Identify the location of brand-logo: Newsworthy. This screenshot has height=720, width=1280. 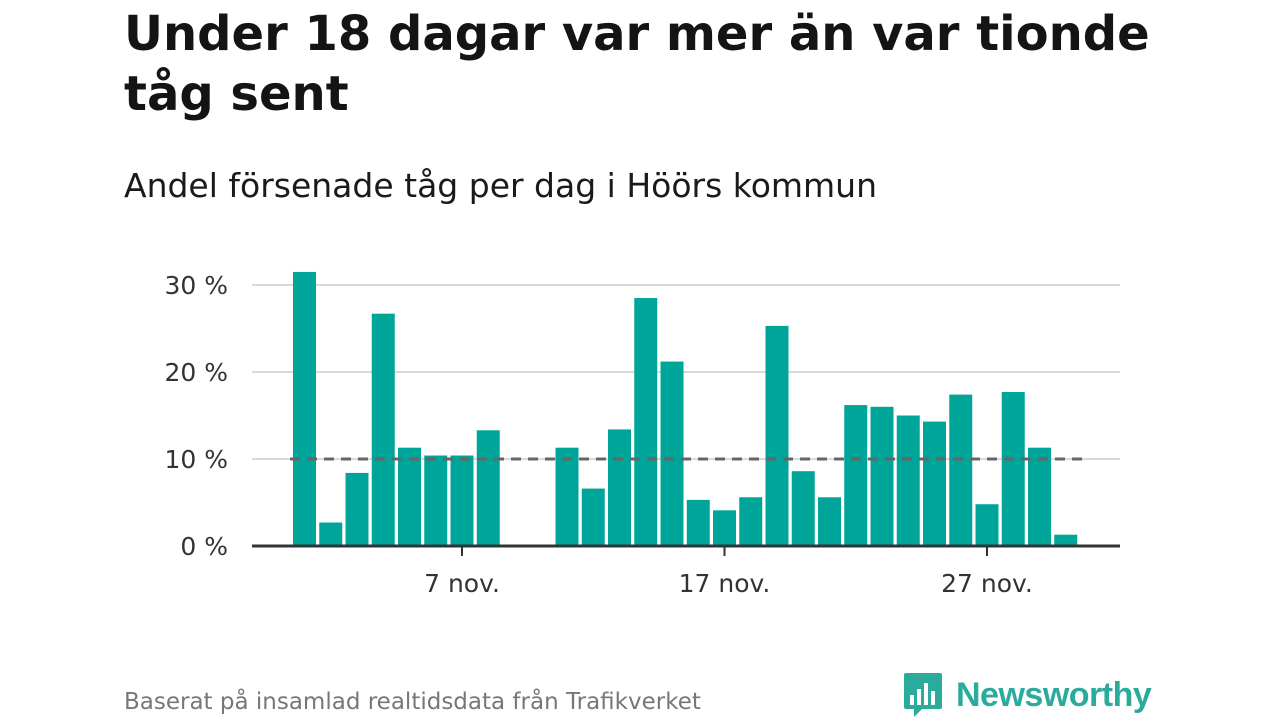
(1027, 695).